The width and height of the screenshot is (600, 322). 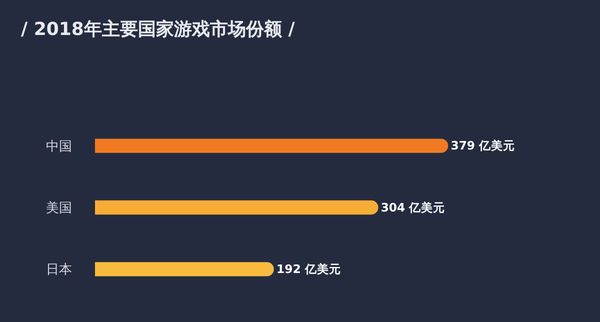 I want to click on data-label: 304 亿美元, so click(x=413, y=207).